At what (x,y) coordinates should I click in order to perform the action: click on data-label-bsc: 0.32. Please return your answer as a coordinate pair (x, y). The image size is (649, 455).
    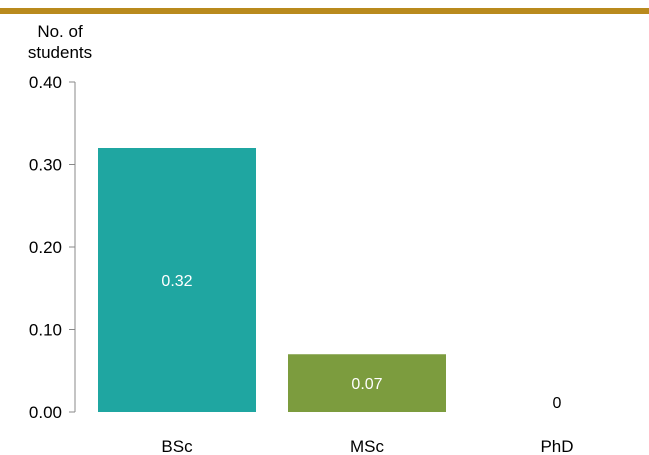
    Looking at the image, I should click on (176, 281).